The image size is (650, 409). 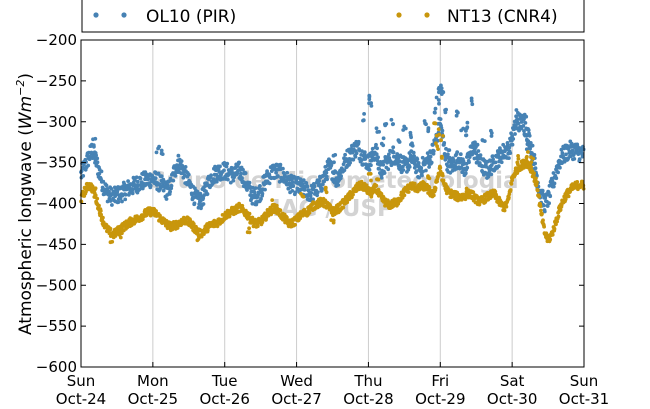 I want to click on x-tick-label-date: Oct-26, so click(x=224, y=399).